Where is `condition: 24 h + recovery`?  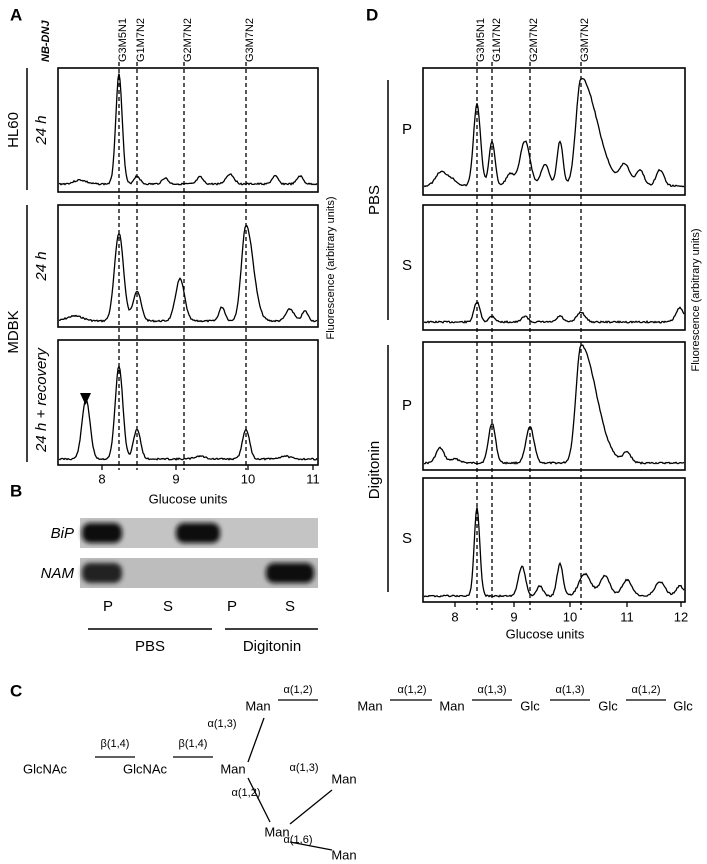 condition: 24 h + recovery is located at coordinates (41, 400).